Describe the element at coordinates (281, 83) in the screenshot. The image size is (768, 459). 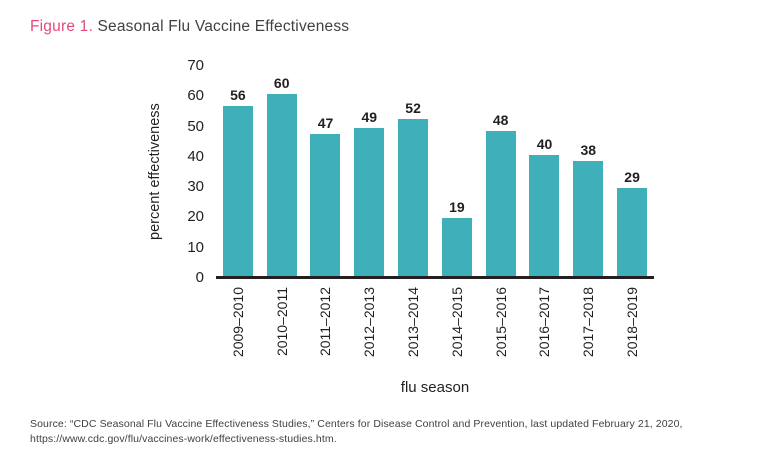
I see `bar-value-label: 60` at that location.